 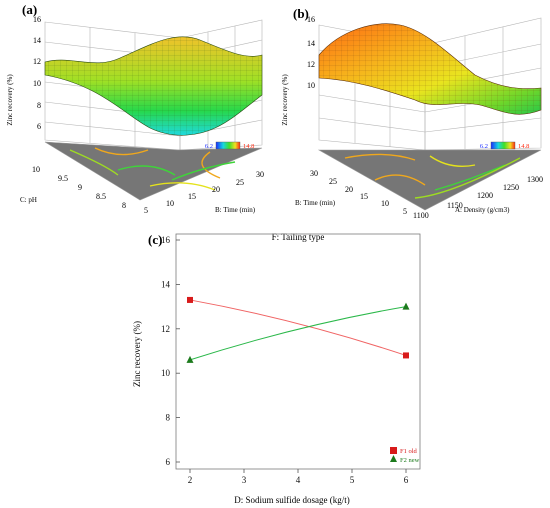 What do you see at coordinates (405, 455) in the screenshot?
I see `legend: F1 old F2 new` at bounding box center [405, 455].